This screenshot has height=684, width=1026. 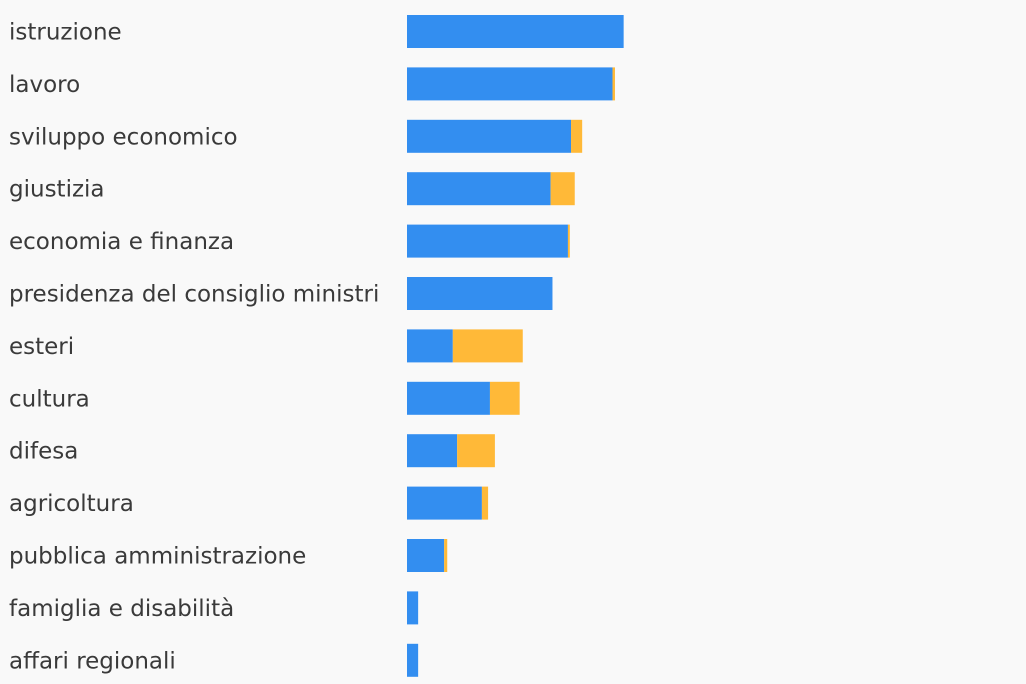 I want to click on category-label-lavoro: lavoro, so click(x=44, y=85).